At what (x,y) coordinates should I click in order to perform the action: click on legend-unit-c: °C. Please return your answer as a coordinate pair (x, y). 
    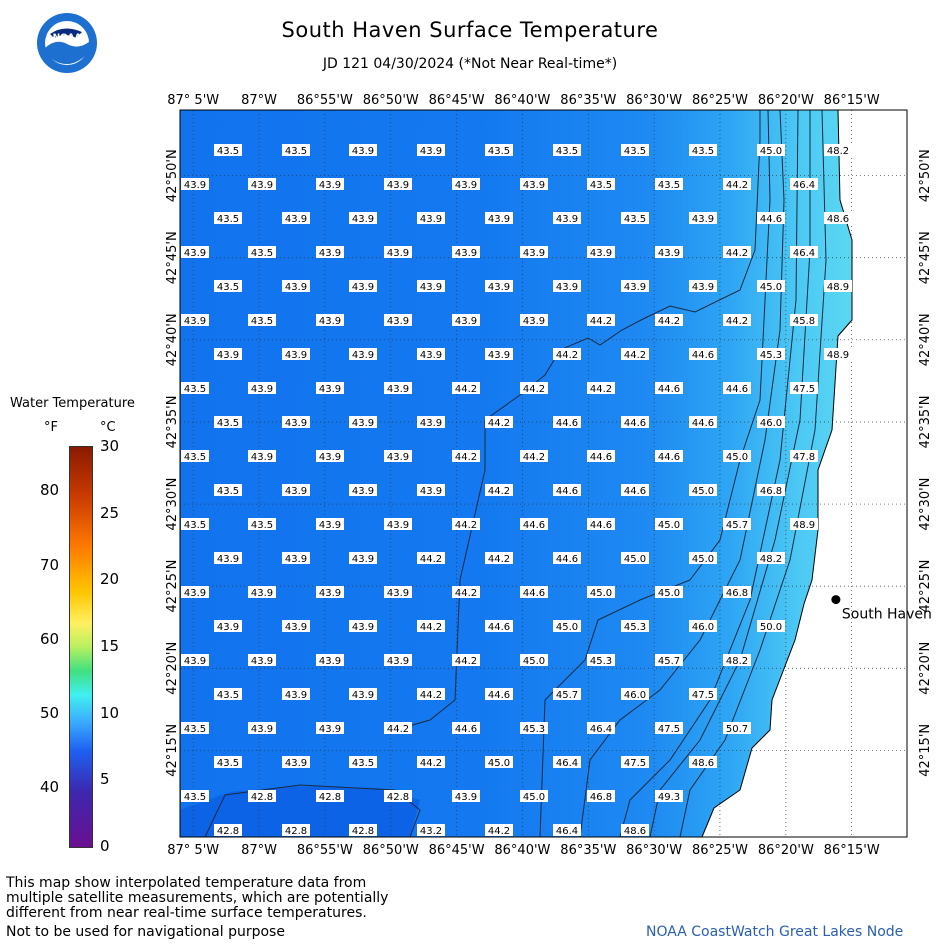
    Looking at the image, I should click on (108, 427).